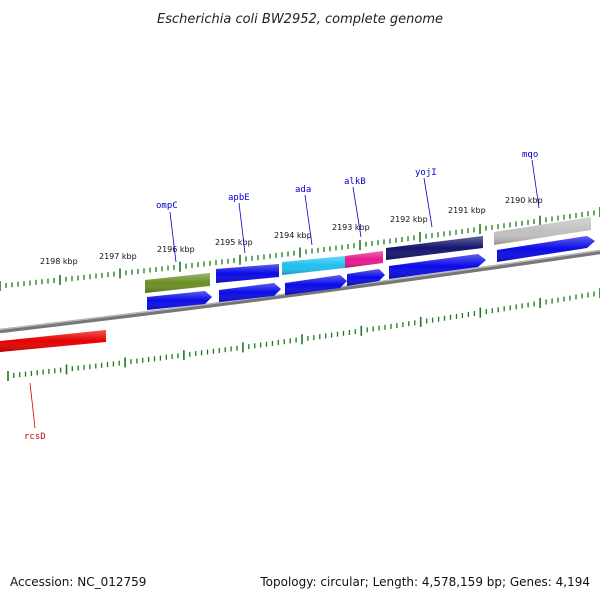 The image size is (600, 600). I want to click on gene-label-rcsD: rcsD, so click(35, 437).